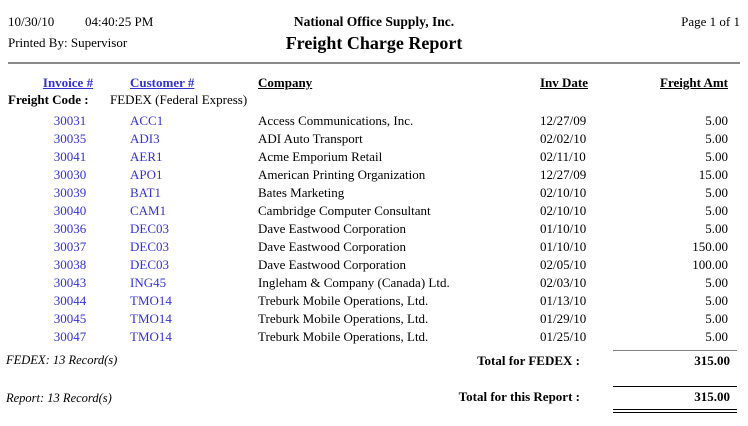 This screenshot has height=426, width=748. Describe the element at coordinates (301, 192) in the screenshot. I see `company-cell: Bates Marketing` at that location.